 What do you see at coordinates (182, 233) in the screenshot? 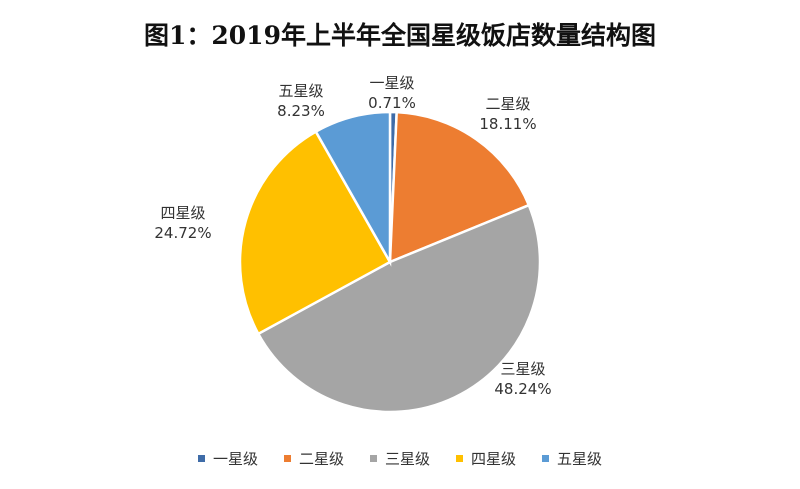
I see `slice-value-label: 24.72%` at bounding box center [182, 233].